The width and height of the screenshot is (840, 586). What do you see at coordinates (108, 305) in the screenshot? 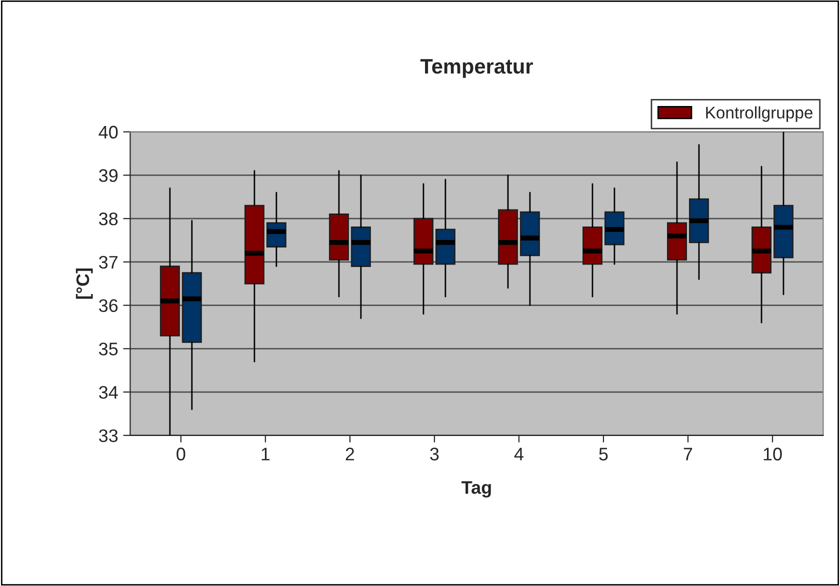
I see `y-tick-label: 36` at bounding box center [108, 305].